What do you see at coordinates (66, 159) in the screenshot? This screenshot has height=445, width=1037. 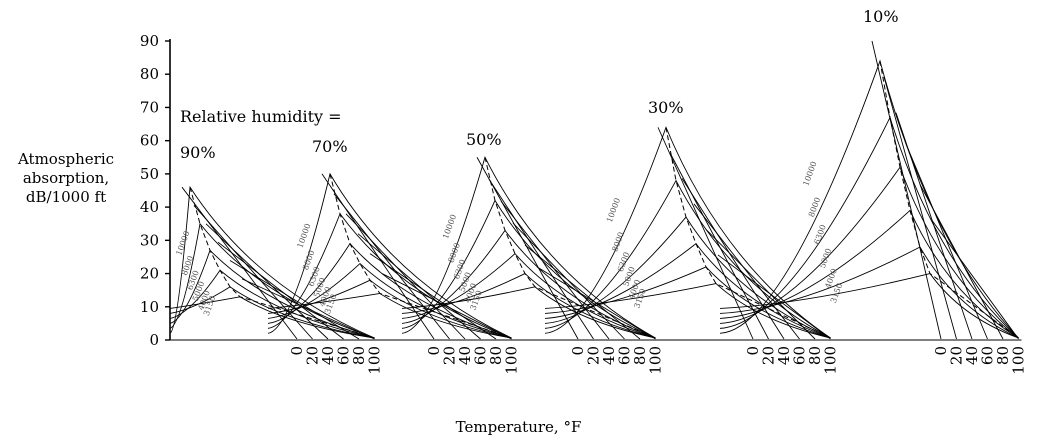 I see `y-axis-label-line-1: Atmospheric` at bounding box center [66, 159].